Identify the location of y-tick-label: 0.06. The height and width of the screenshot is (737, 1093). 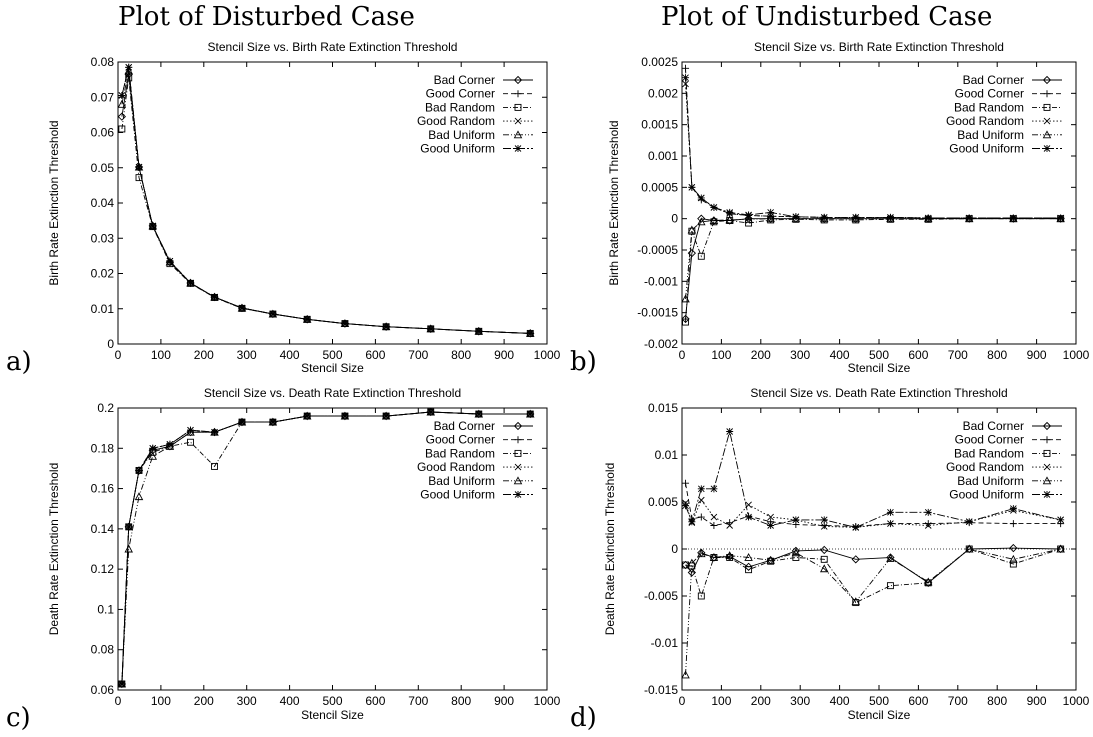
(103, 690).